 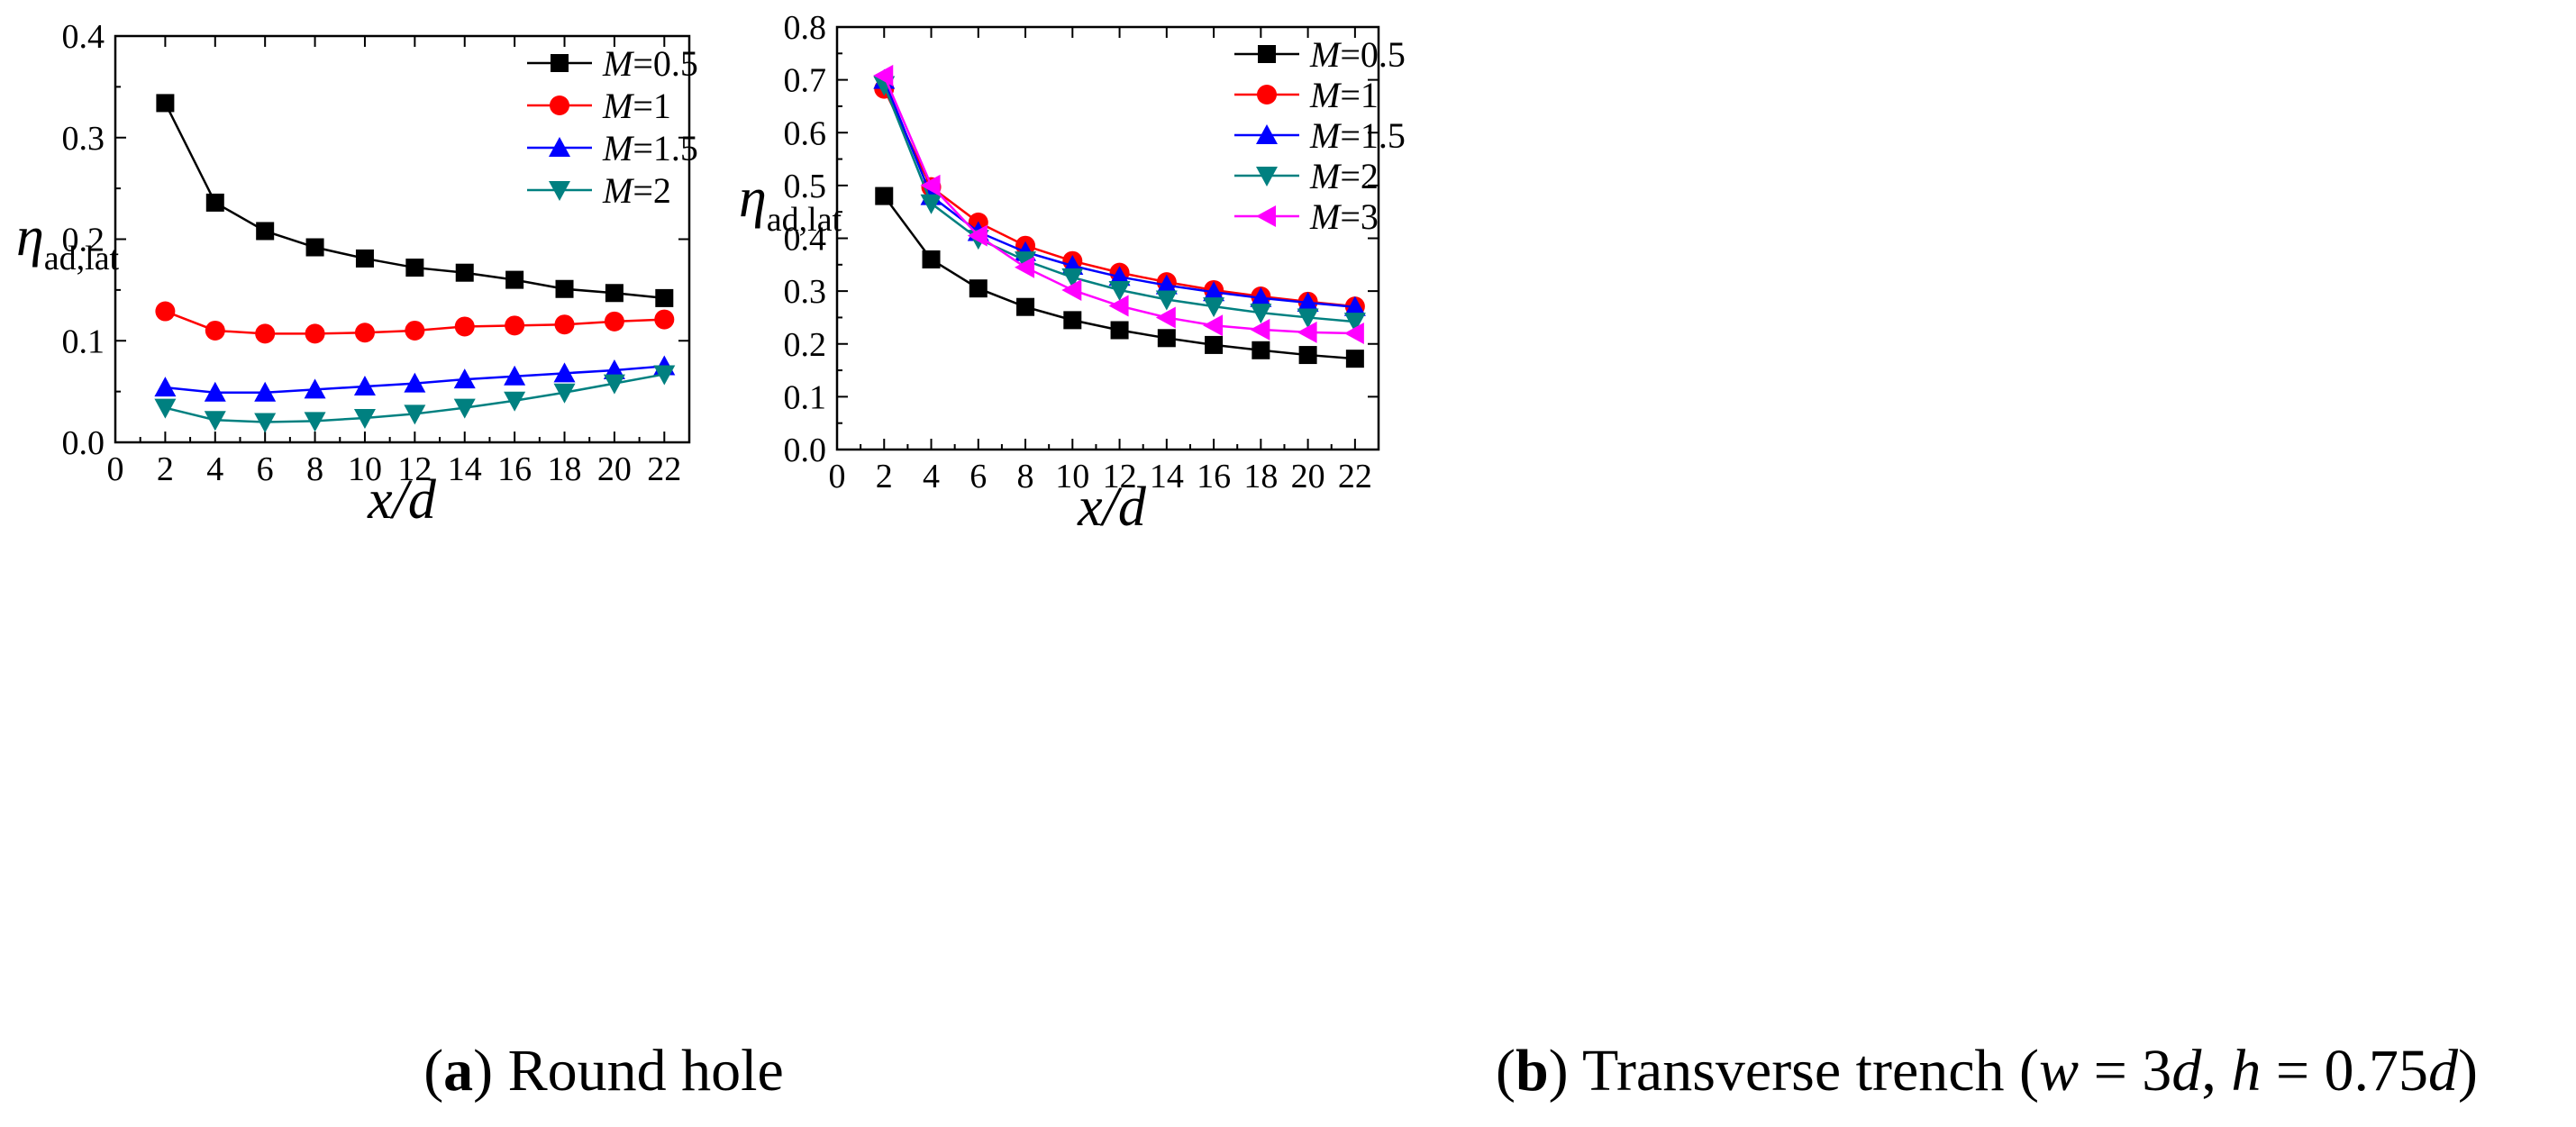 What do you see at coordinates (1359, 176) in the screenshot?
I see `legend-value: =2` at bounding box center [1359, 176].